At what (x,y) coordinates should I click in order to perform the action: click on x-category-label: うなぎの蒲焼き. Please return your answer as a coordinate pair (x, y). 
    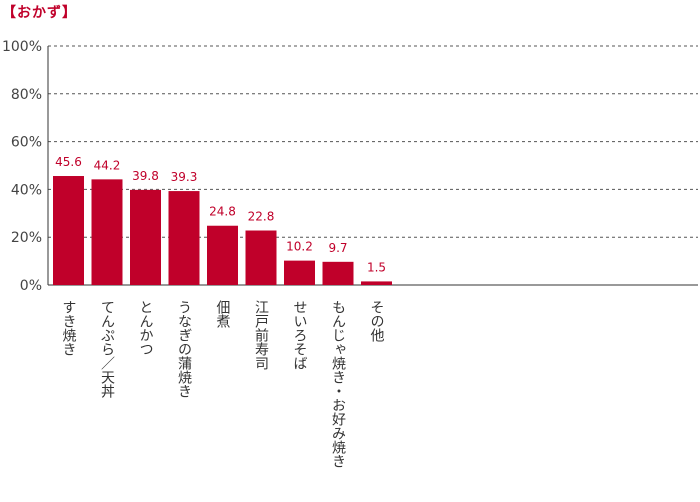
    Looking at the image, I should click on (184, 349).